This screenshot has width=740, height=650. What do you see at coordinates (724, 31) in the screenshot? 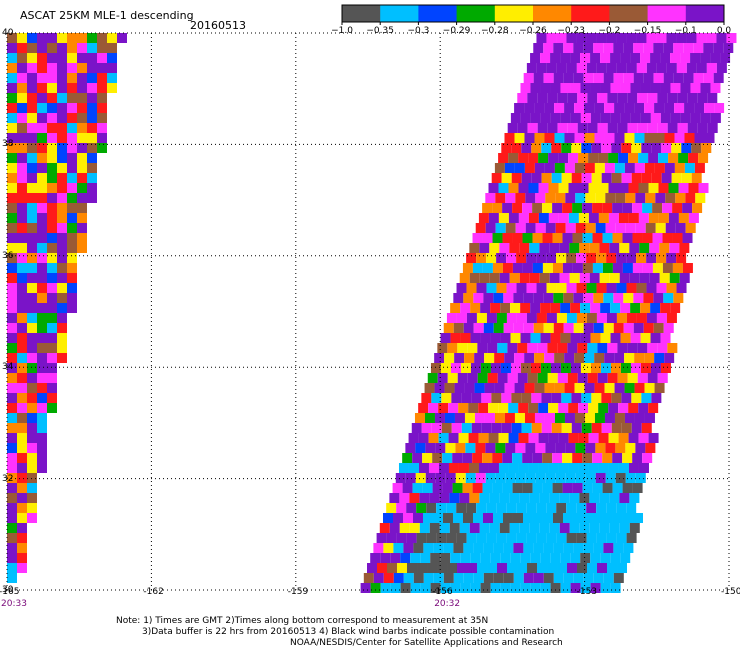
I see `colorbar-tick-label: 0.0` at bounding box center [724, 31].